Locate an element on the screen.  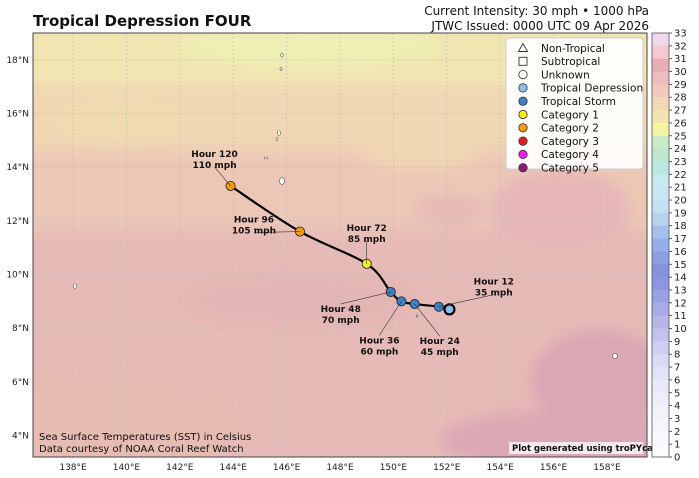
colorbar-label: 28 is located at coordinates (680, 98).